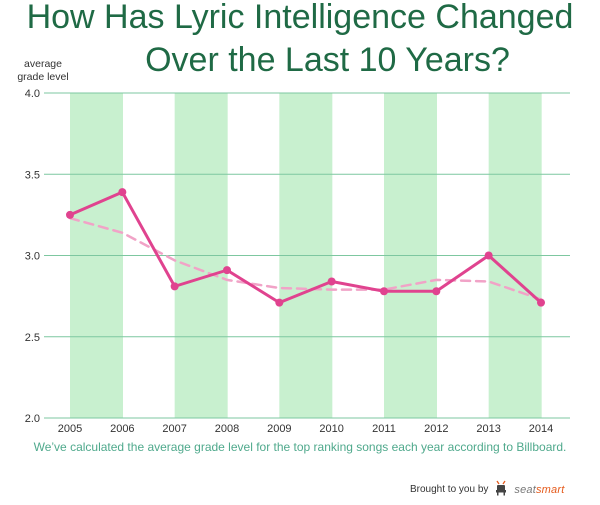 The height and width of the screenshot is (505, 600). I want to click on data-point-2012, so click(436, 291).